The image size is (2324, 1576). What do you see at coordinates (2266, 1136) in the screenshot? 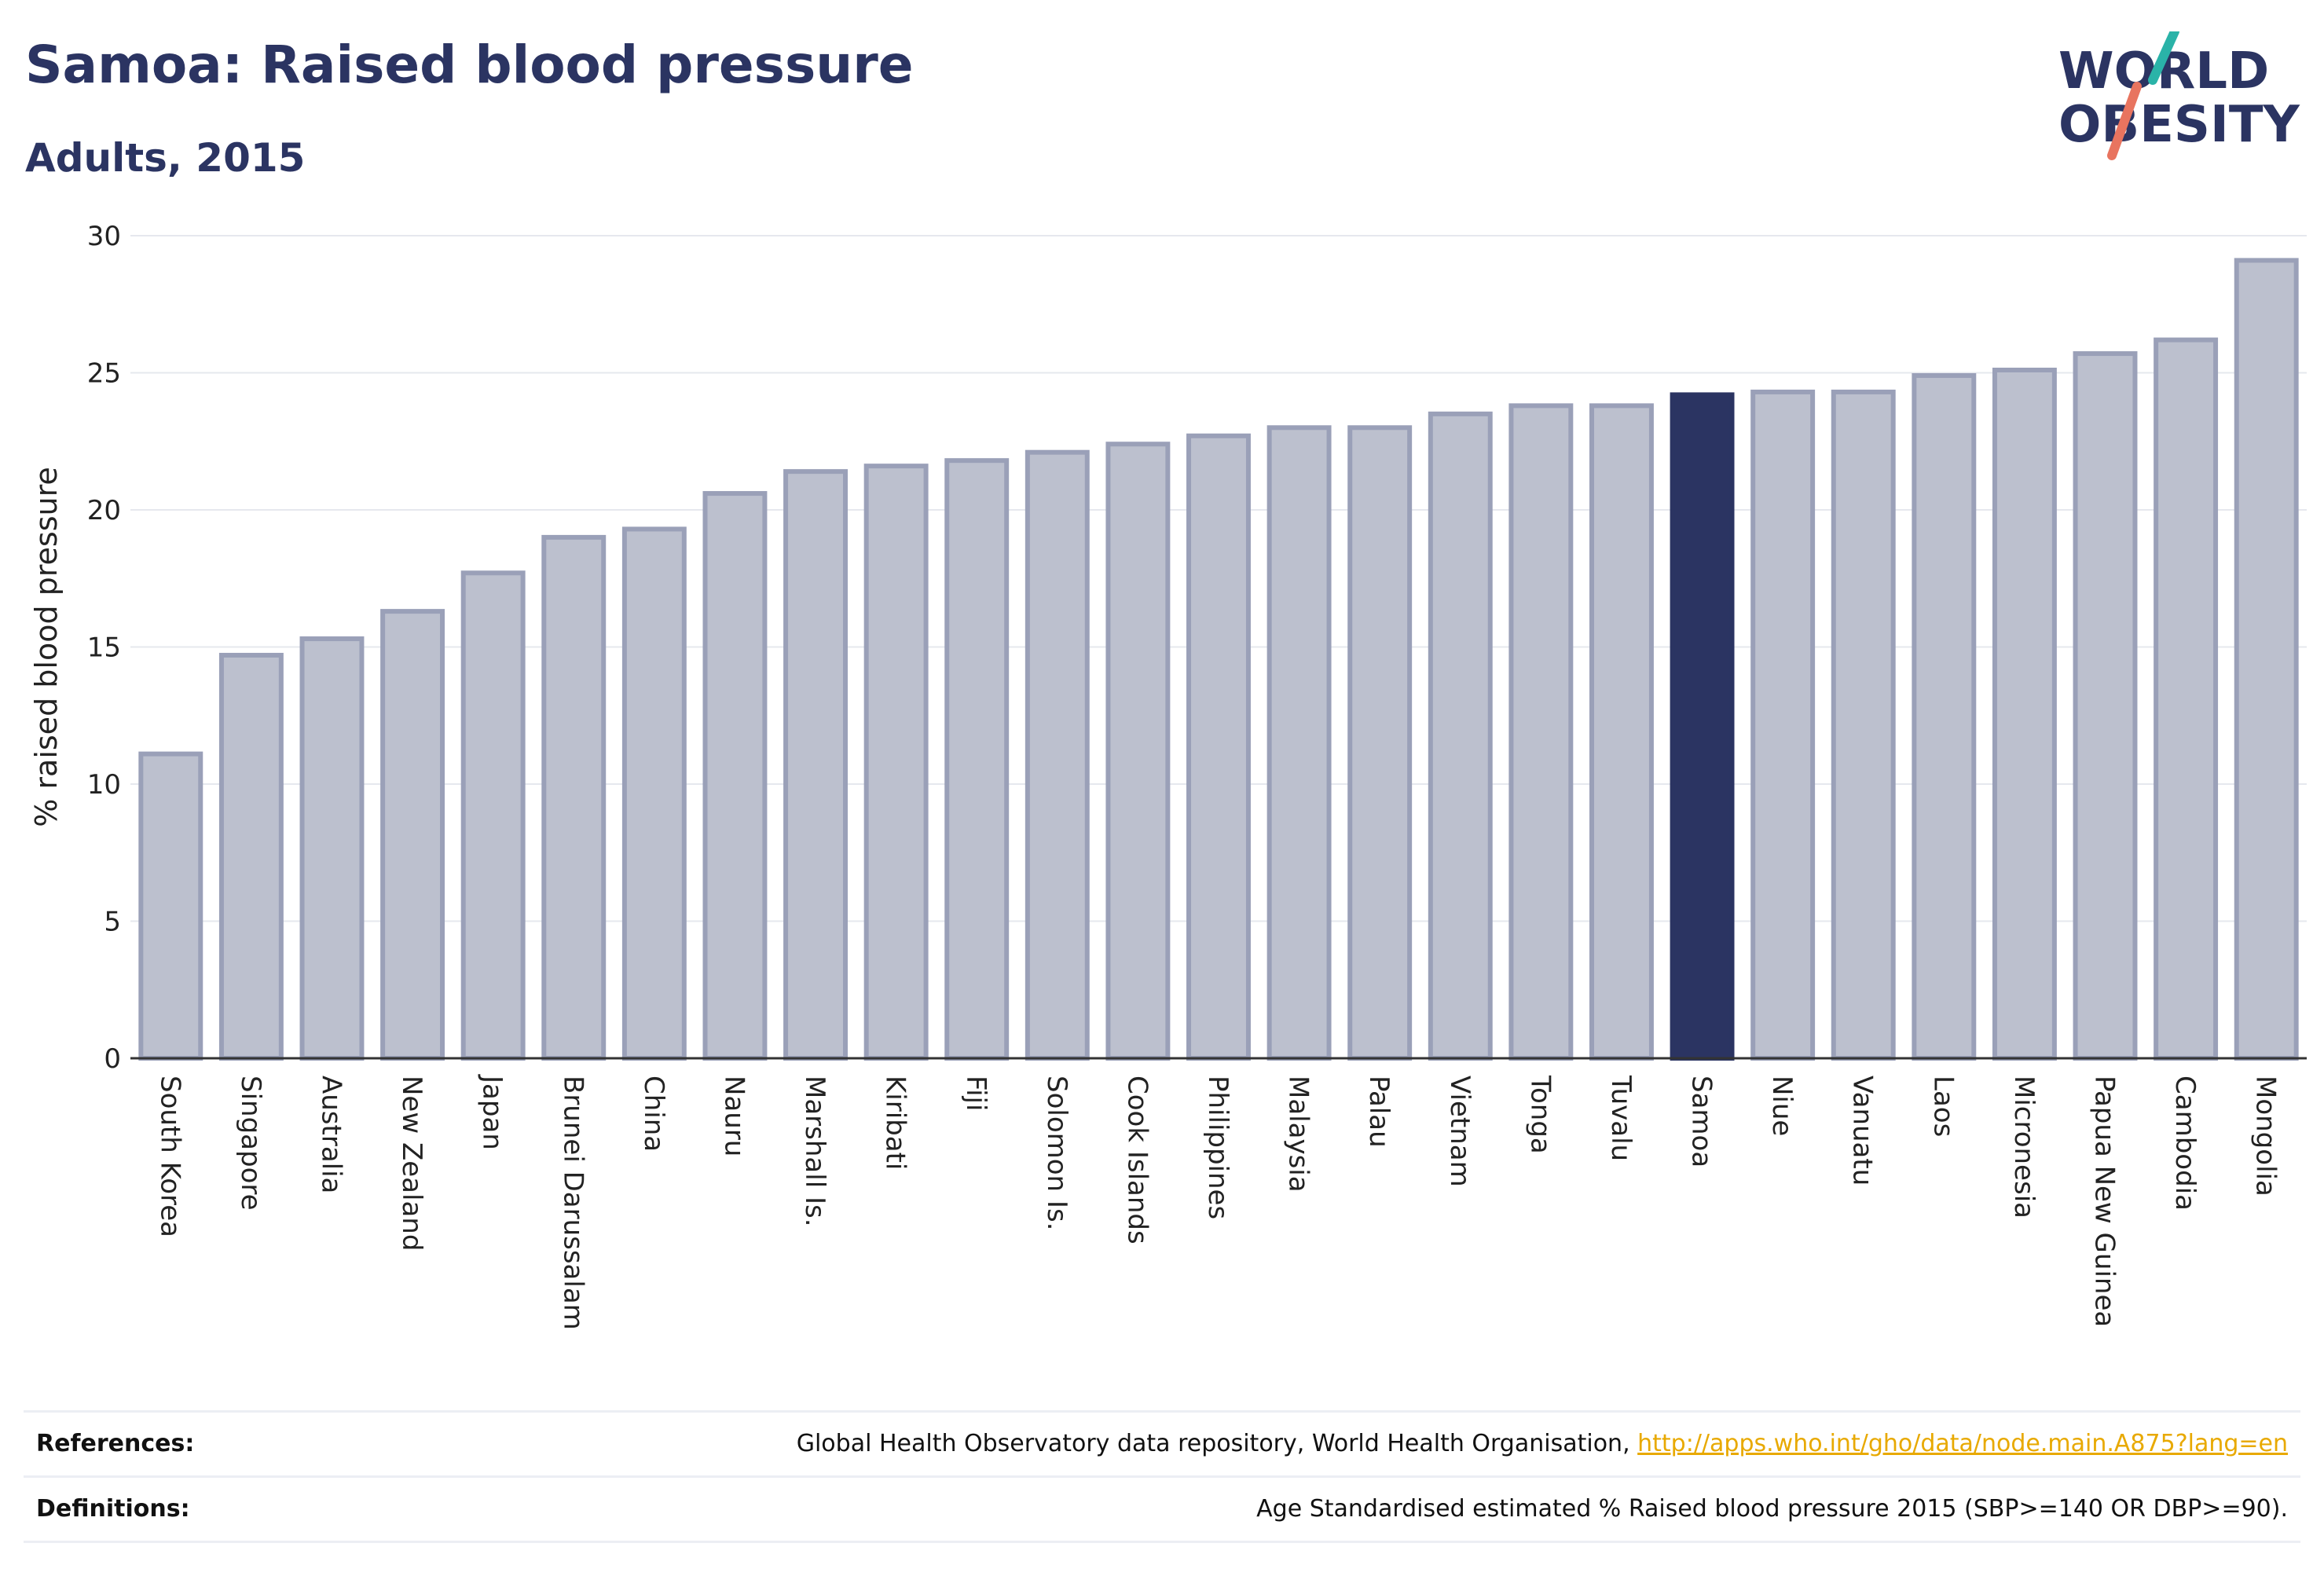
I see `x-tick-label: Mongolia` at bounding box center [2266, 1136].